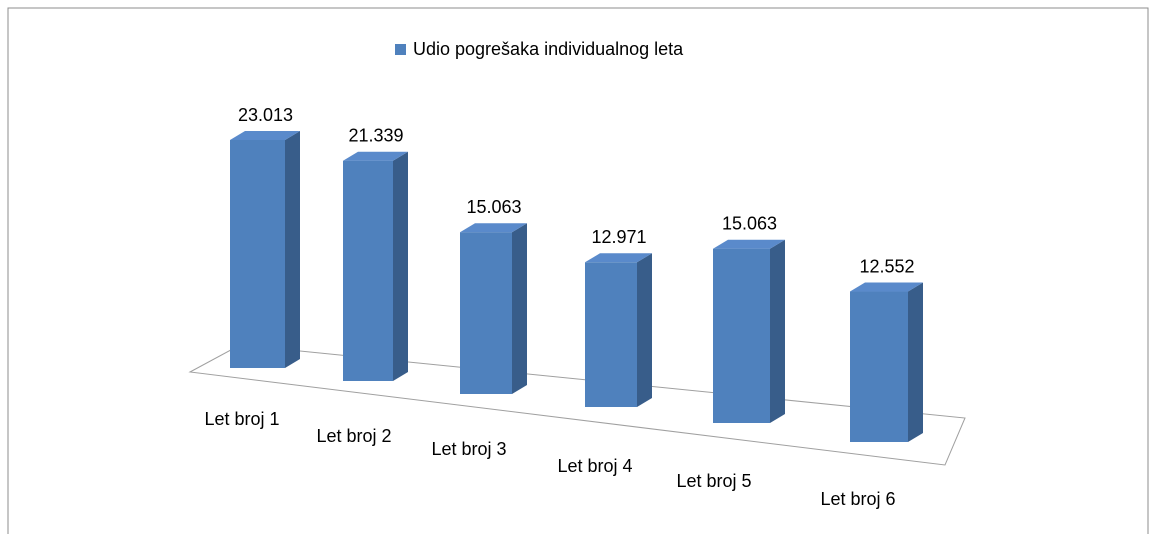 This screenshot has width=1156, height=534. Describe the element at coordinates (886, 266) in the screenshot. I see `value-label: 12.552` at that location.